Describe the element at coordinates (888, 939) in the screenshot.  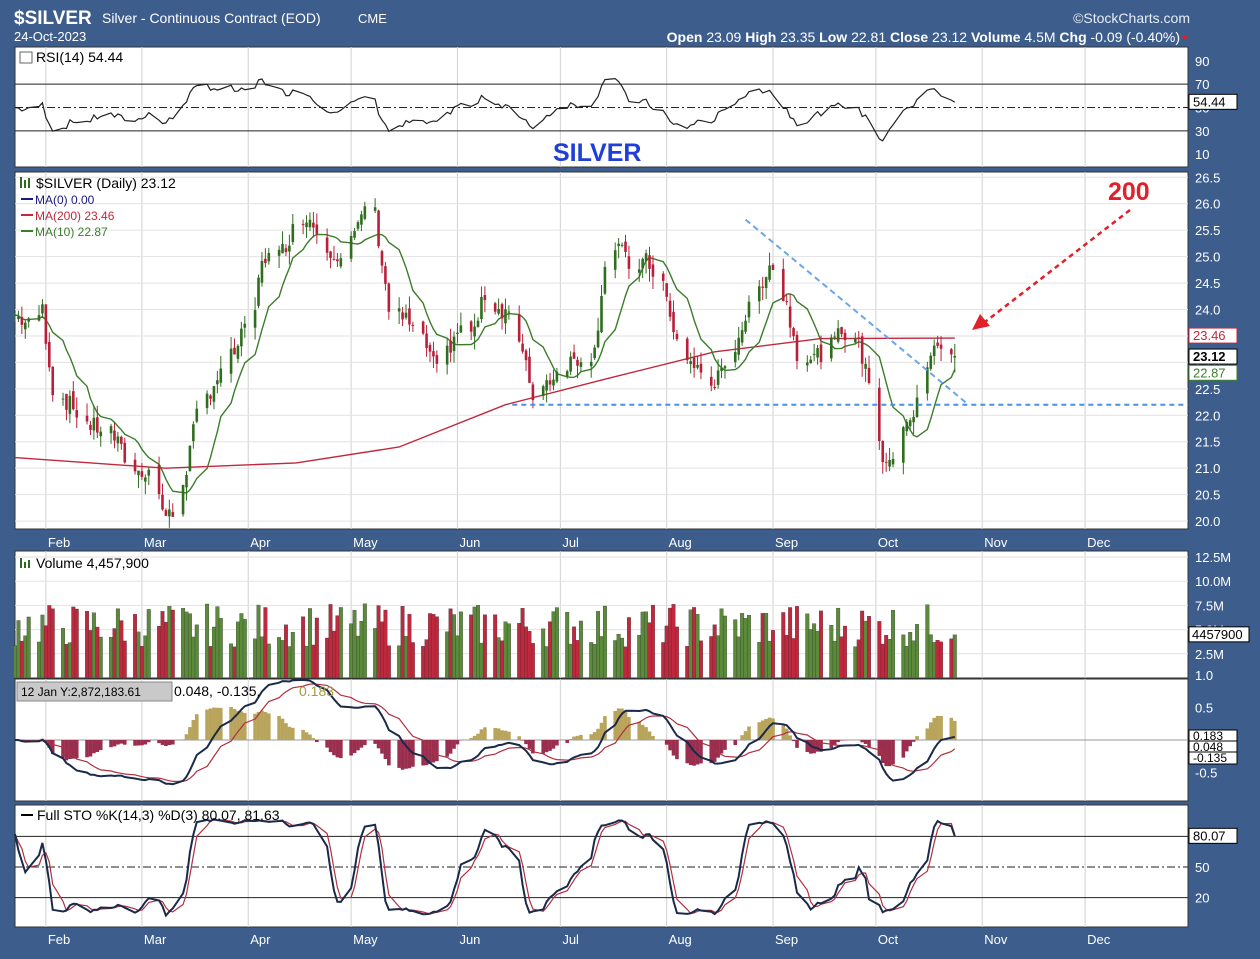
I see `month-label-bottom: Oct` at that location.